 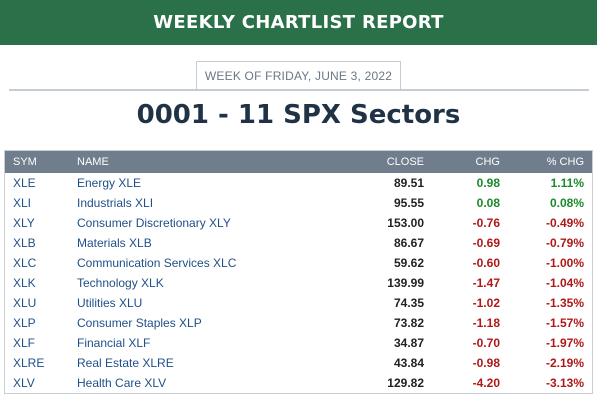 I want to click on symbol-link: XLE, so click(x=24, y=183).